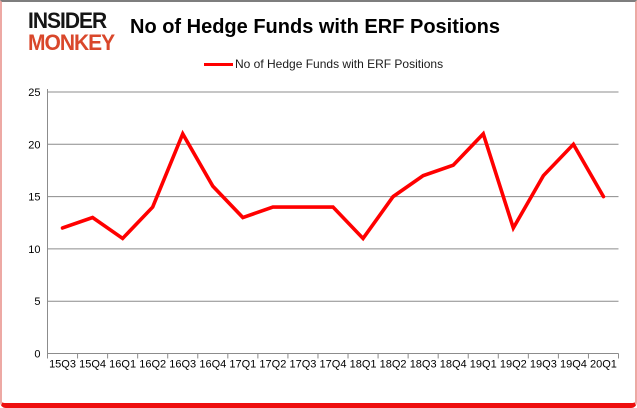  I want to click on legend: No of Hedge Funds with ERF Positions, so click(323, 64).